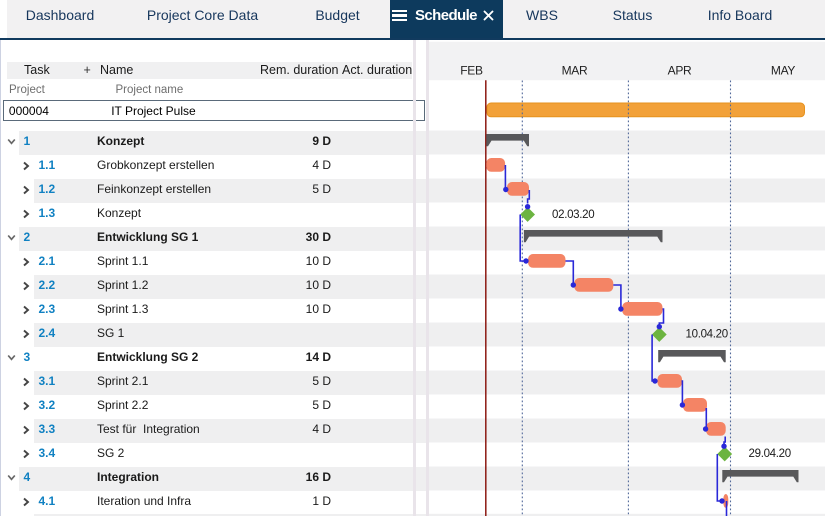  I want to click on svg-text: FEB, so click(471, 71).